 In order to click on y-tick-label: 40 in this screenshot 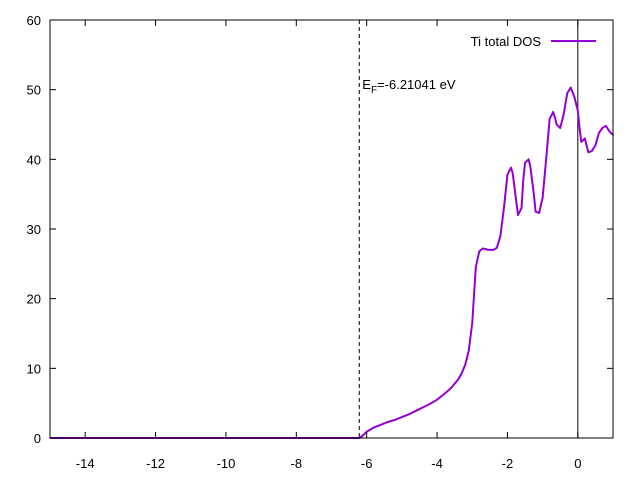, I will do `click(34, 159)`.